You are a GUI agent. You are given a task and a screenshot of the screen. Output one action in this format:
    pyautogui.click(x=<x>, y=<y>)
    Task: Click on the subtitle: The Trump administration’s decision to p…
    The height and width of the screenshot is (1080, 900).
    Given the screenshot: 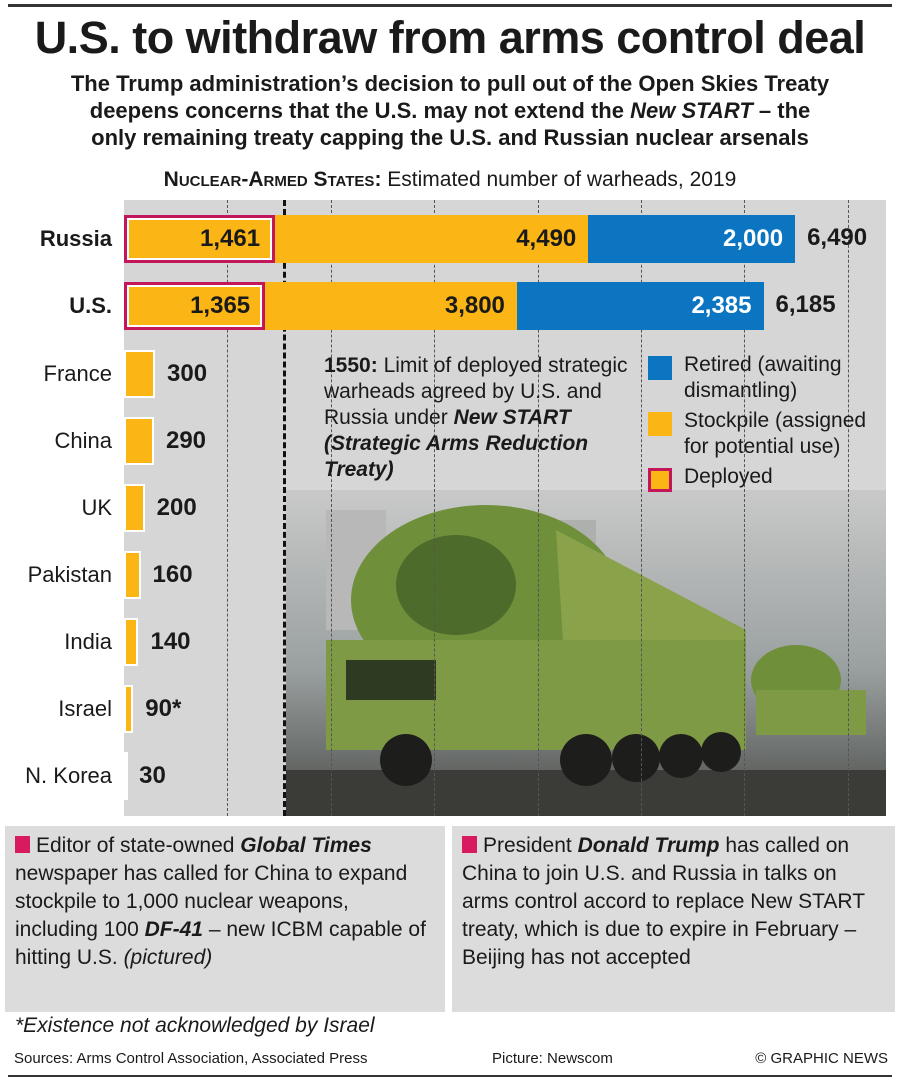 What is the action you would take?
    pyautogui.click(x=450, y=110)
    